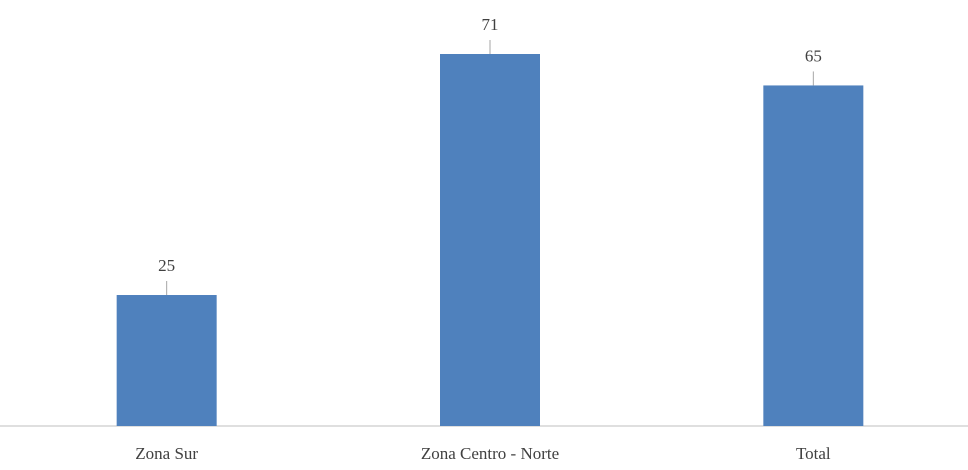 The height and width of the screenshot is (470, 968). What do you see at coordinates (166, 265) in the screenshot?
I see `data-label: 25` at bounding box center [166, 265].